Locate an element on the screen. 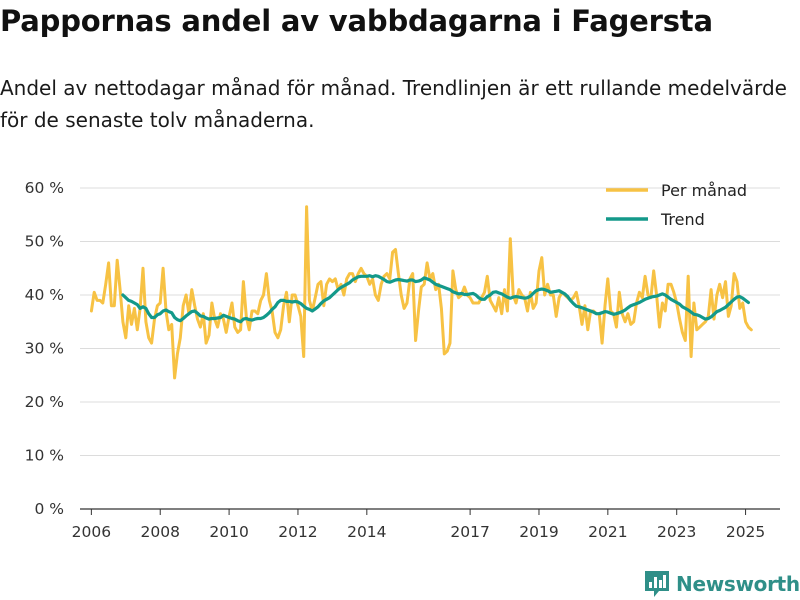 The image size is (800, 600). y-tick-label: 60 % is located at coordinates (44, 188).